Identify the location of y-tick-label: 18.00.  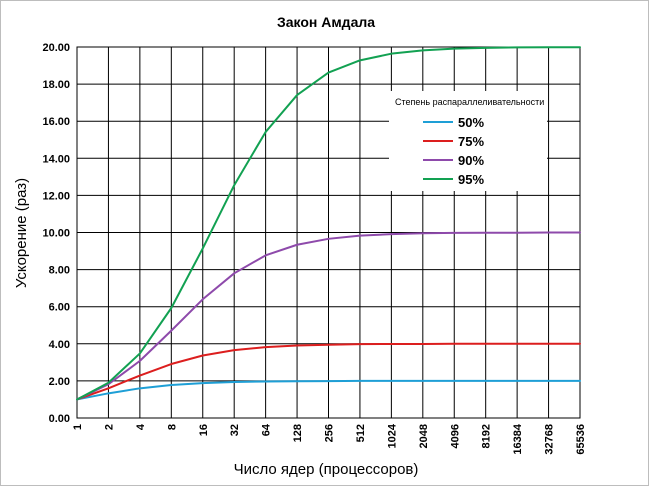
(56, 85).